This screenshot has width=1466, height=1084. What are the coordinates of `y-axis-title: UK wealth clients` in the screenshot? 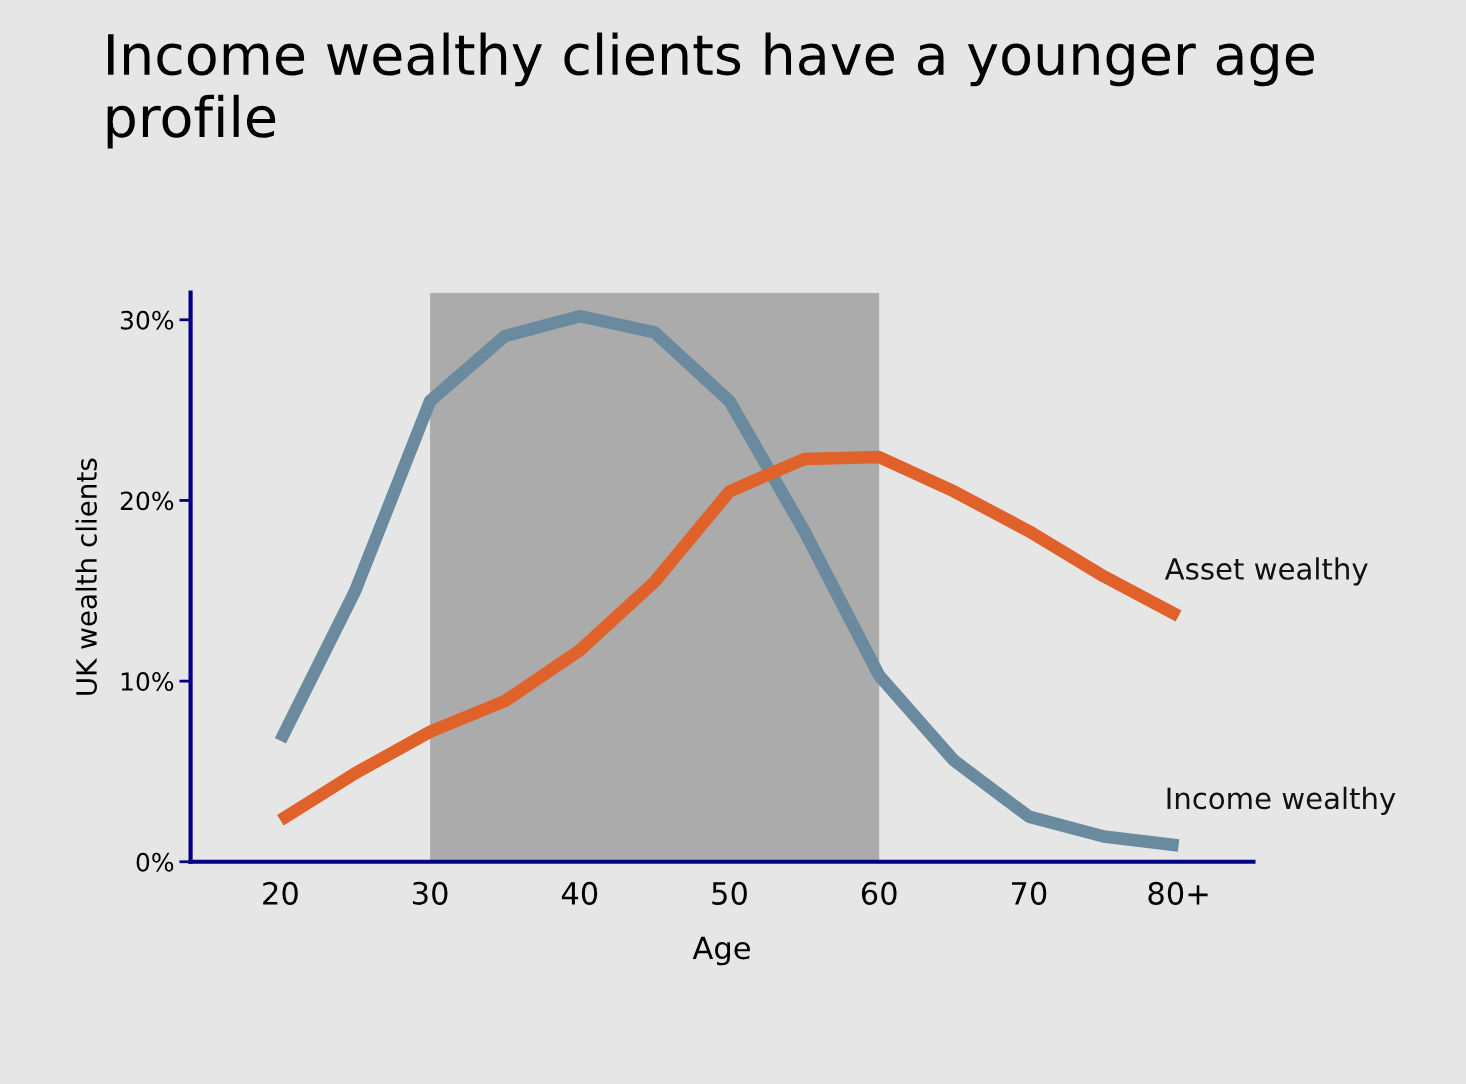 It's located at (86, 576).